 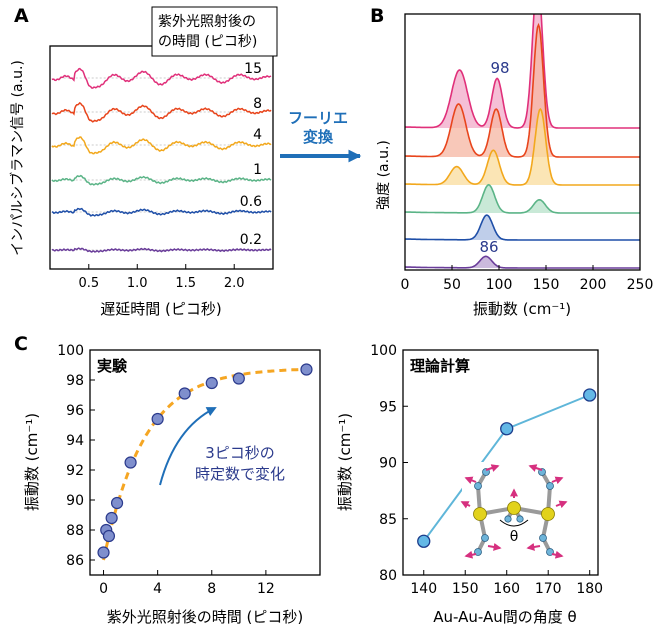 I want to click on panel-cl-title: 実験, so click(x=112, y=366).